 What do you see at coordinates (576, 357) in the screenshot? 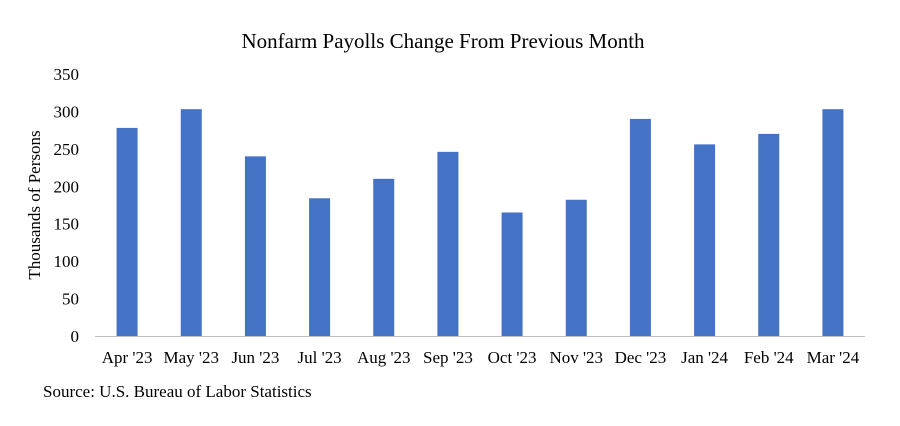
I see `x-tick-label: Nov '23` at bounding box center [576, 357].